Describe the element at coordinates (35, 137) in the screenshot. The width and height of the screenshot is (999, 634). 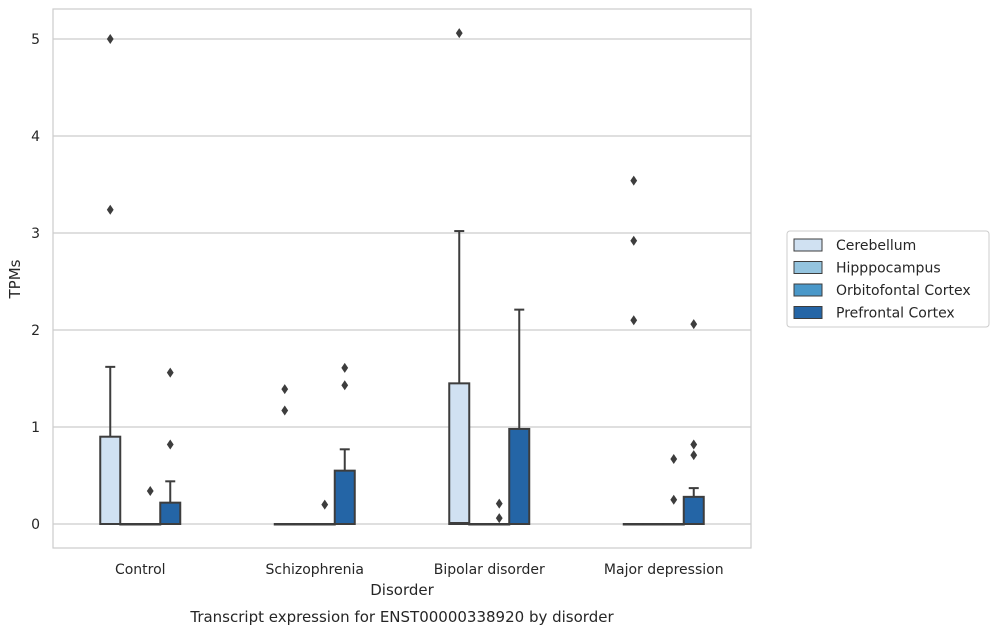
I see `y-tick-label: 4` at that location.